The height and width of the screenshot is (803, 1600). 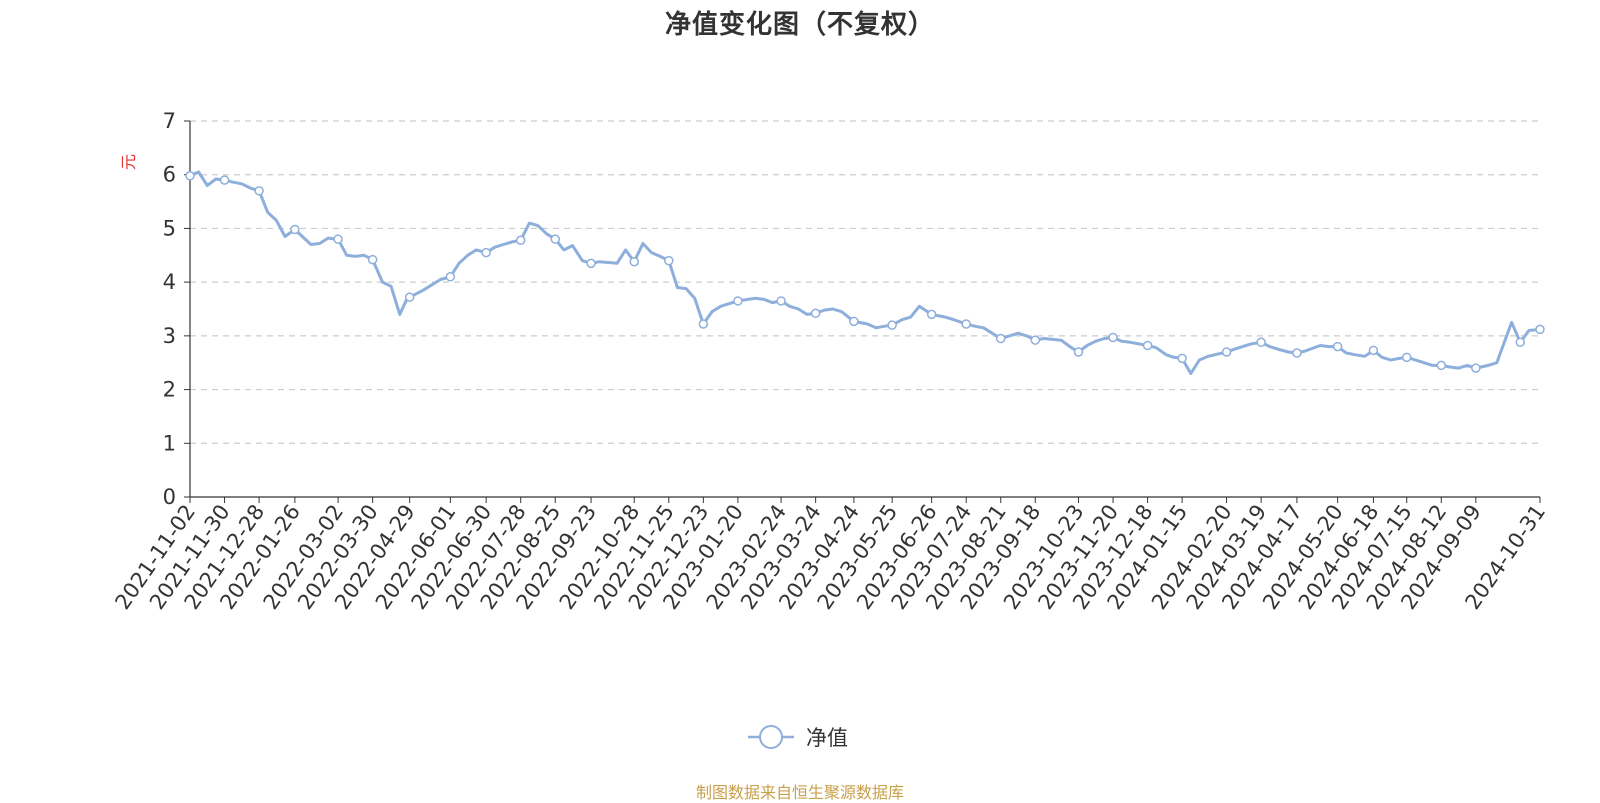 What do you see at coordinates (827, 738) in the screenshot?
I see `legend-label: 净值` at bounding box center [827, 738].